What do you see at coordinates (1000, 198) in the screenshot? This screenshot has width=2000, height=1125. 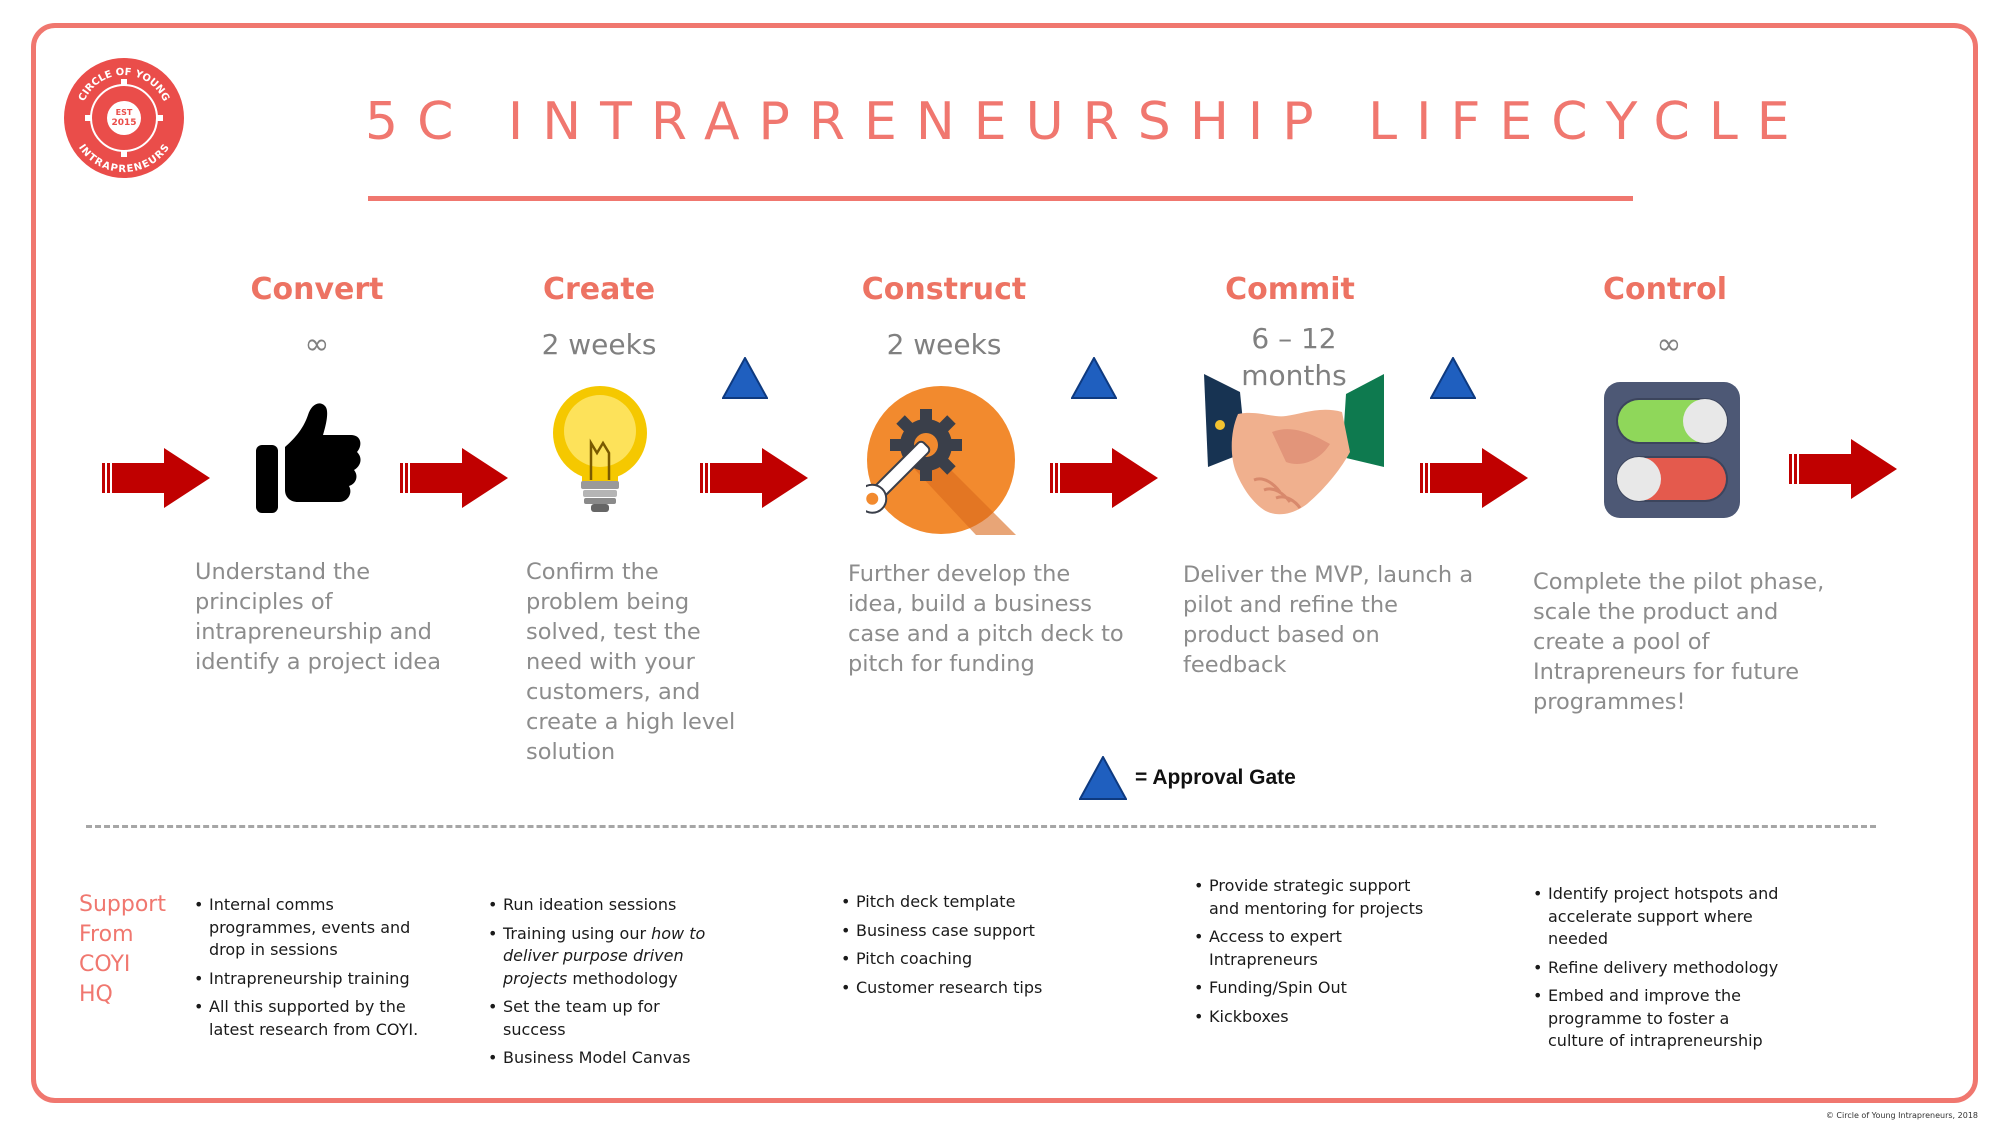 I see `title-underline` at bounding box center [1000, 198].